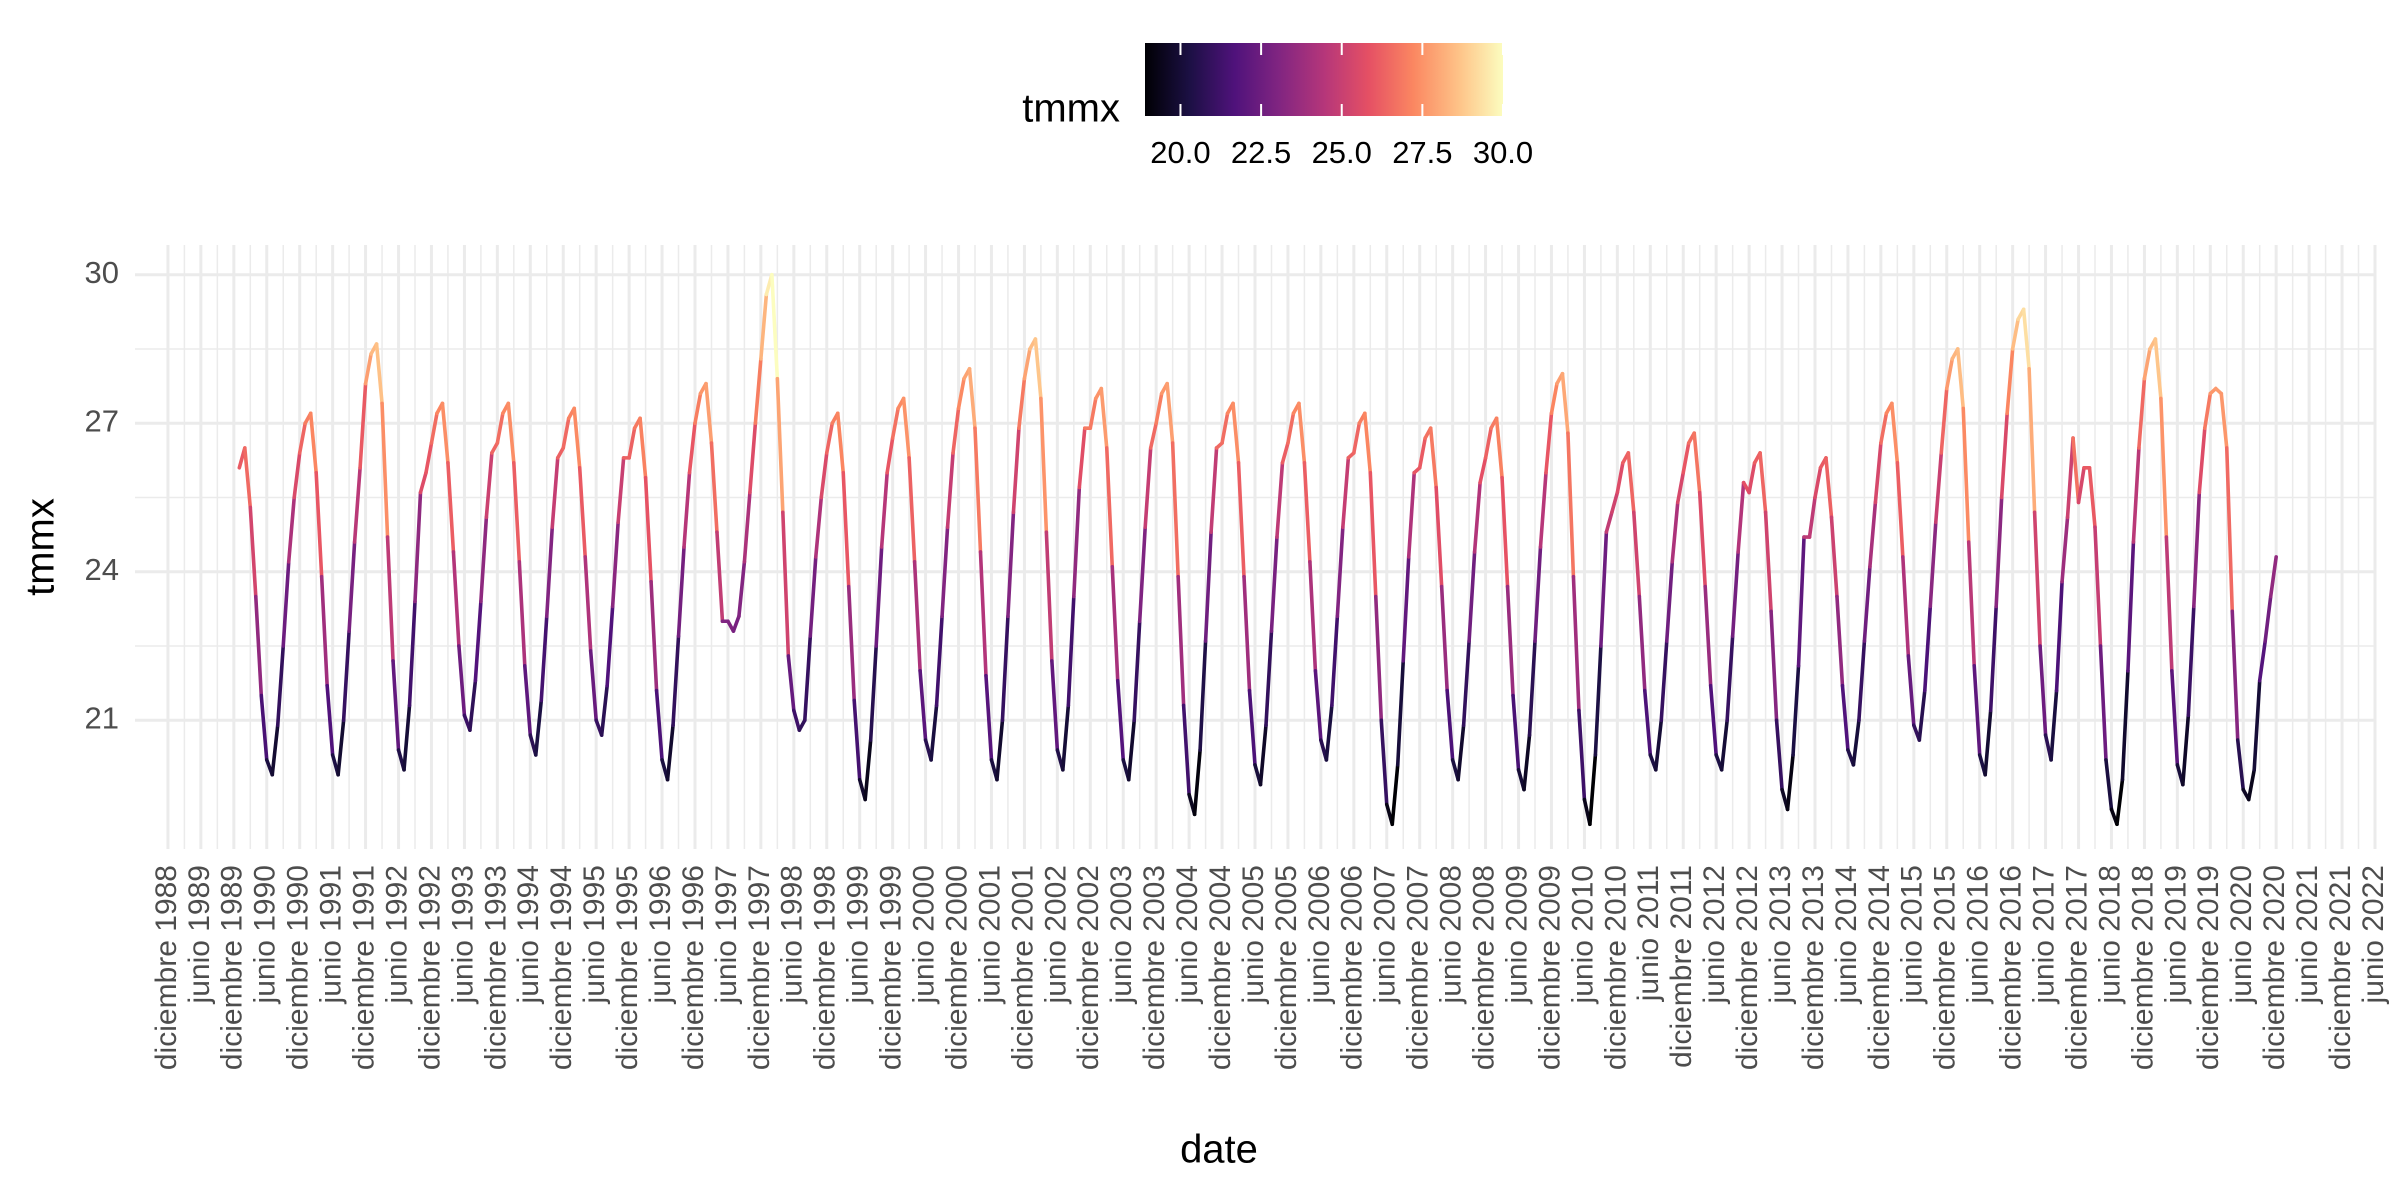 This screenshot has height=1200, width=2400. What do you see at coordinates (1220, 967) in the screenshot?
I see `x-tick-label: diciembre 2004` at bounding box center [1220, 967].